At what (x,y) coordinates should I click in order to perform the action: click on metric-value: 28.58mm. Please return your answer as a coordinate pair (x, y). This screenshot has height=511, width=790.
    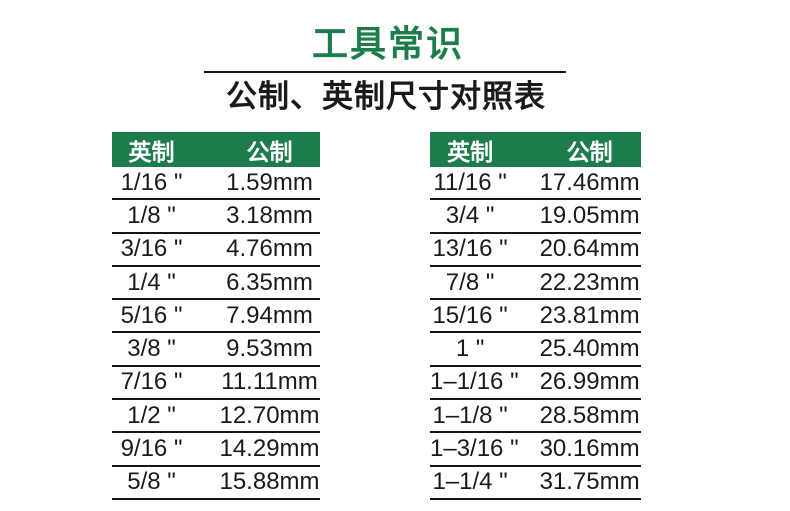
    Looking at the image, I should click on (589, 415).